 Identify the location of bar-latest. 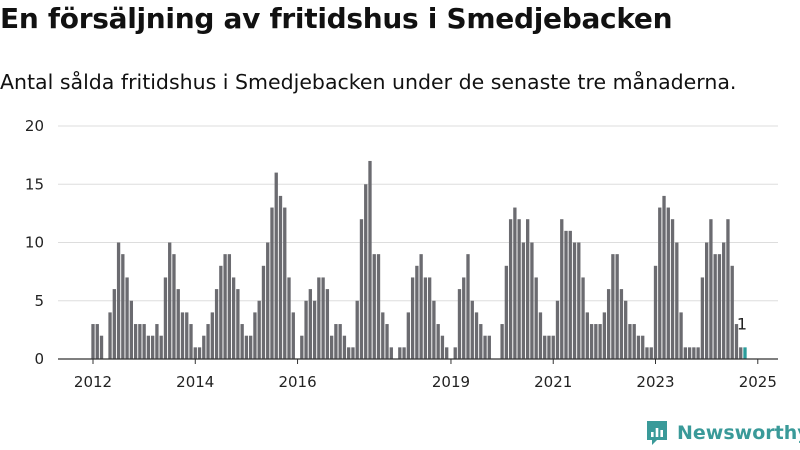
(745, 353).